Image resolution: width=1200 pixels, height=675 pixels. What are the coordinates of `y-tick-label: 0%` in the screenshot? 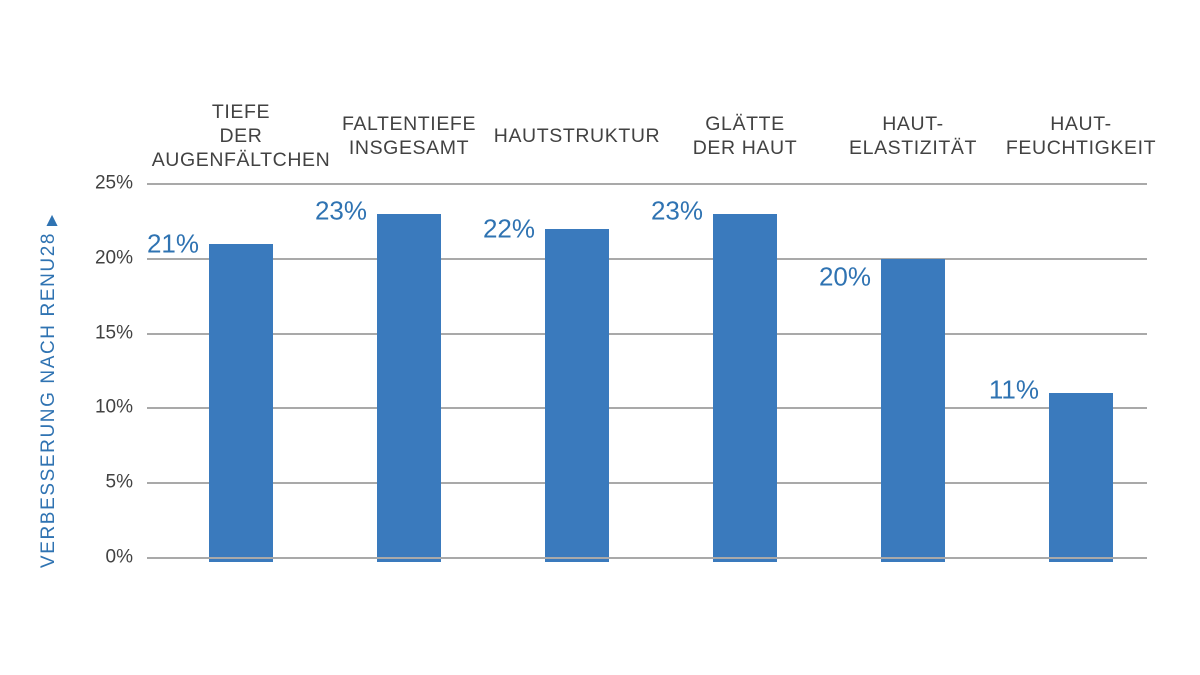 It's located at (119, 557).